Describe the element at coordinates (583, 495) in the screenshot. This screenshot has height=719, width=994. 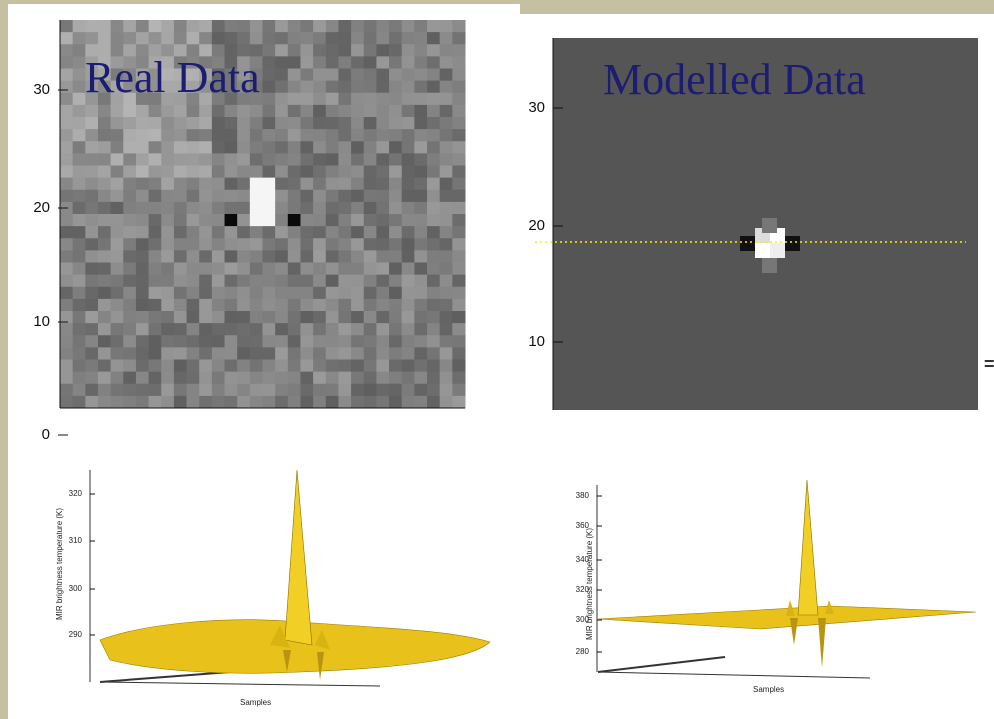
I see `y-tick-label: 380` at that location.